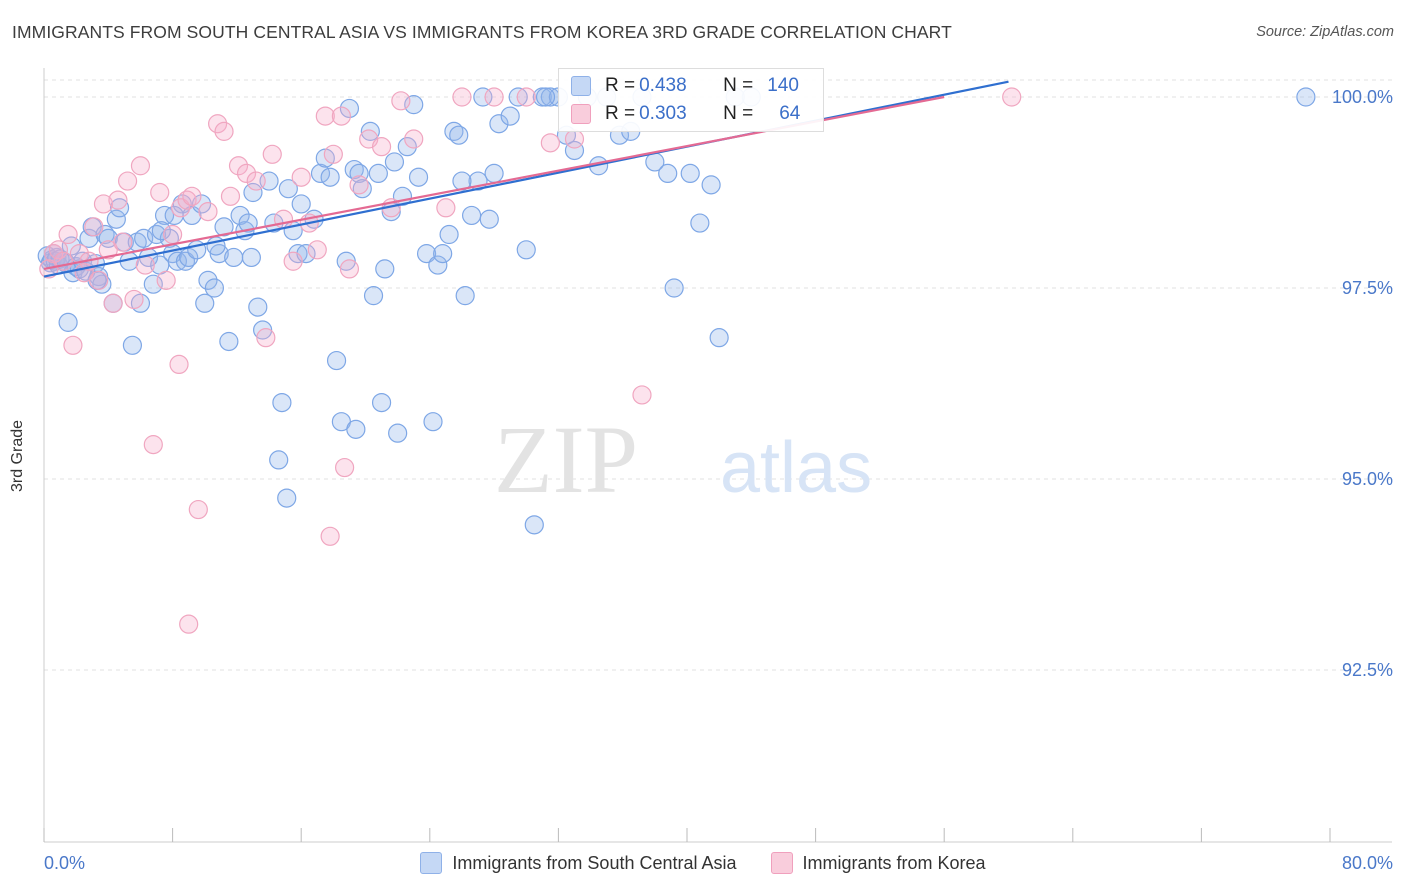  I want to click on y-tick-label-3: 92.5%, so click(1367, 670).